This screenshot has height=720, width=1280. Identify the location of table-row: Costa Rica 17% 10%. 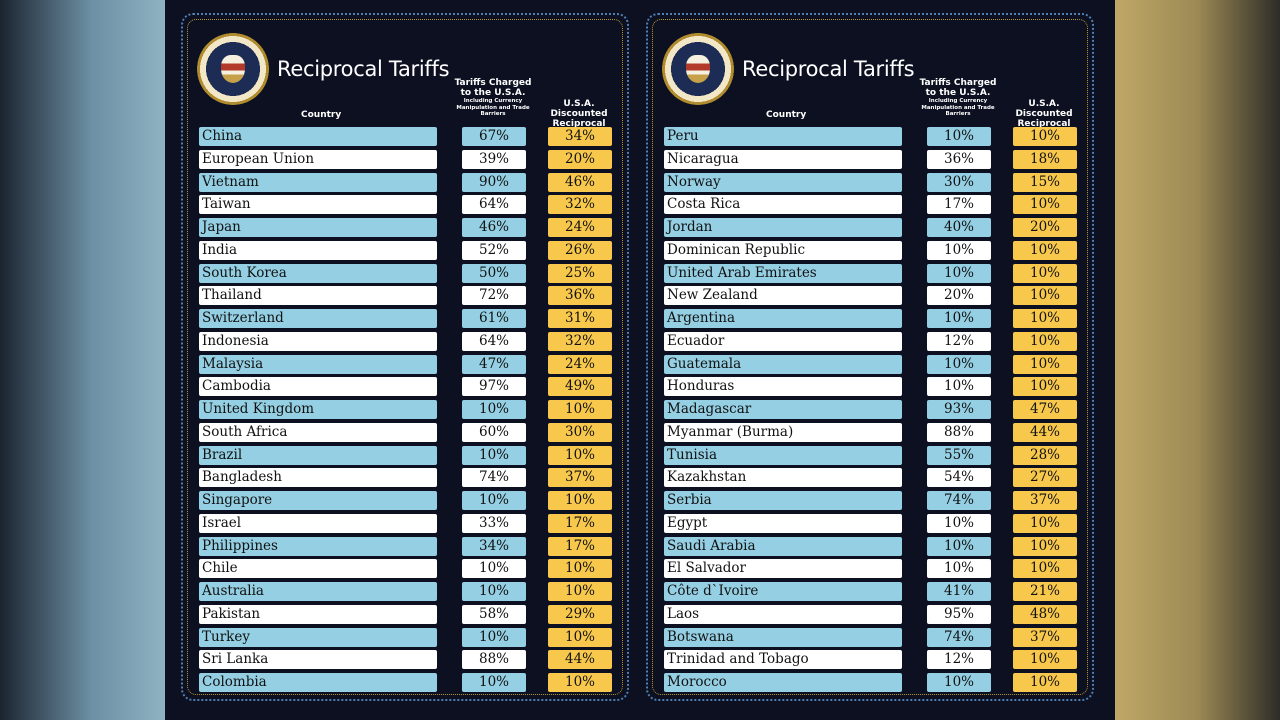
(872, 205).